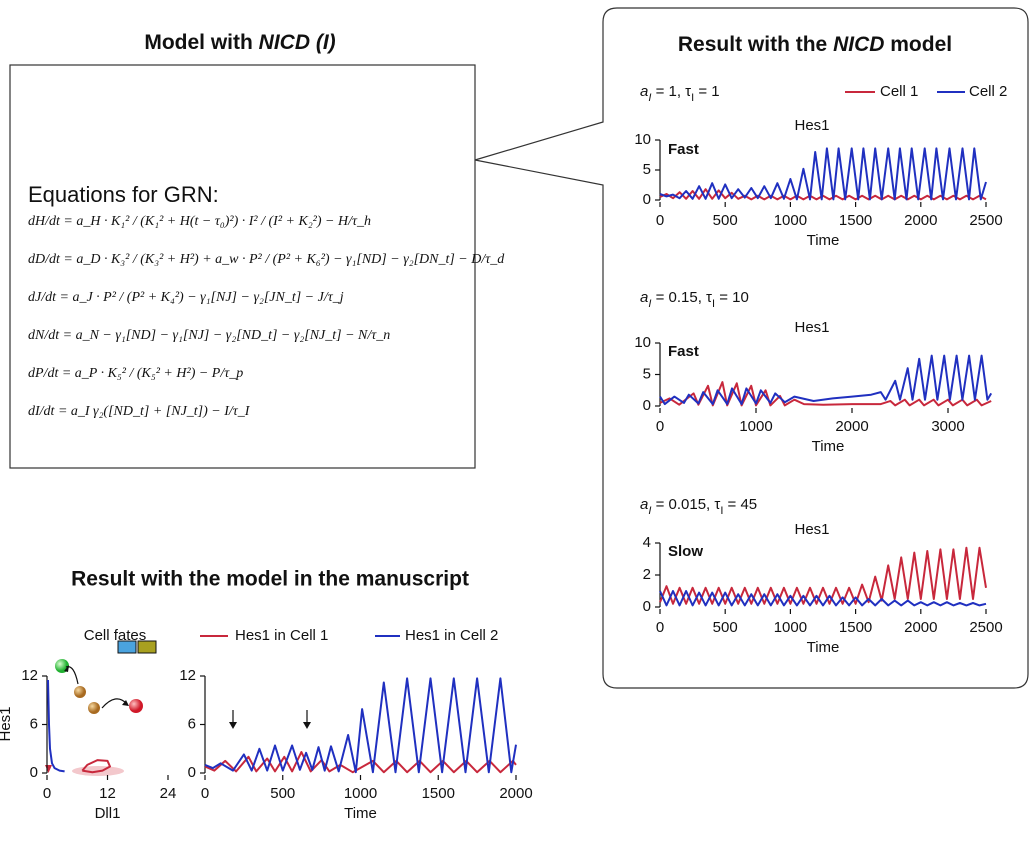 This screenshot has height=843, width=1033. I want to click on legend-label: Cell 1, so click(899, 91).